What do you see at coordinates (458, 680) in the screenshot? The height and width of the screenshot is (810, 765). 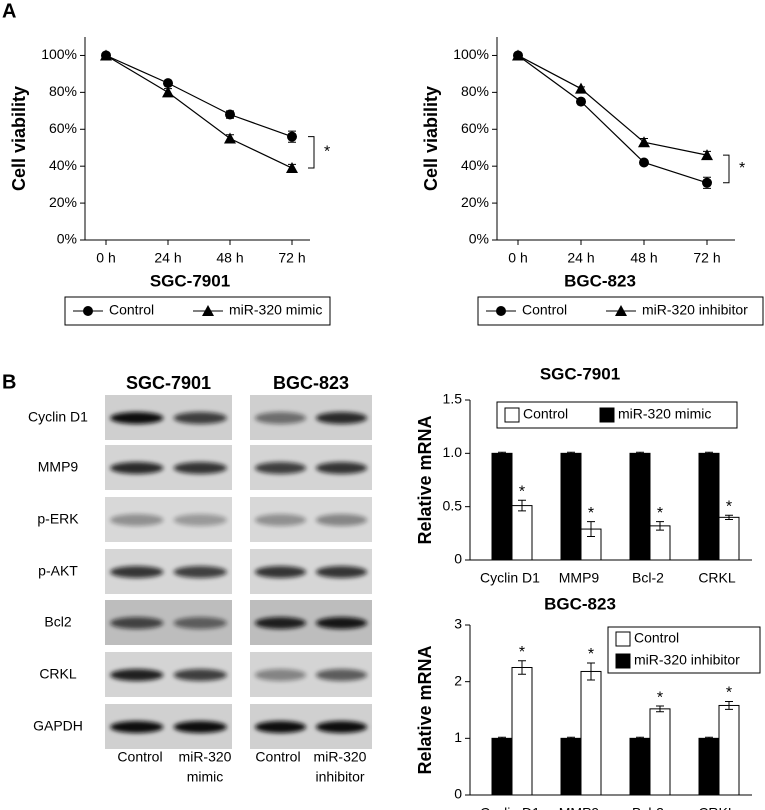 I see `y-tick-label: 2` at bounding box center [458, 680].